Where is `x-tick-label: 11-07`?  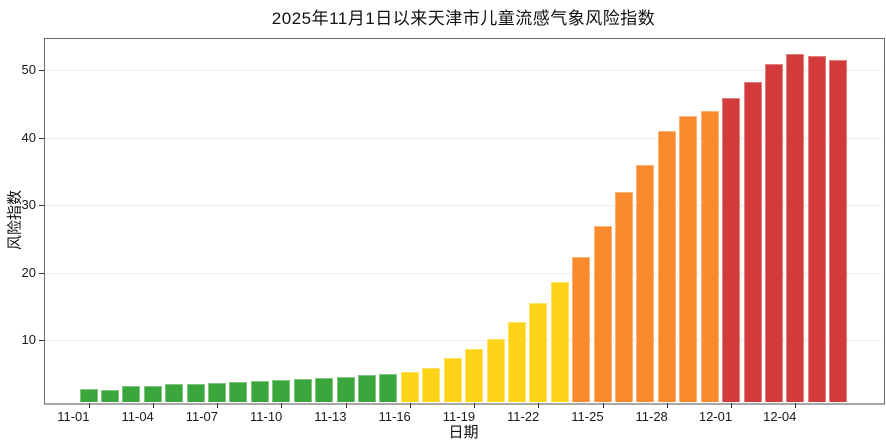 x-tick-label: 11-07 is located at coordinates (201, 416).